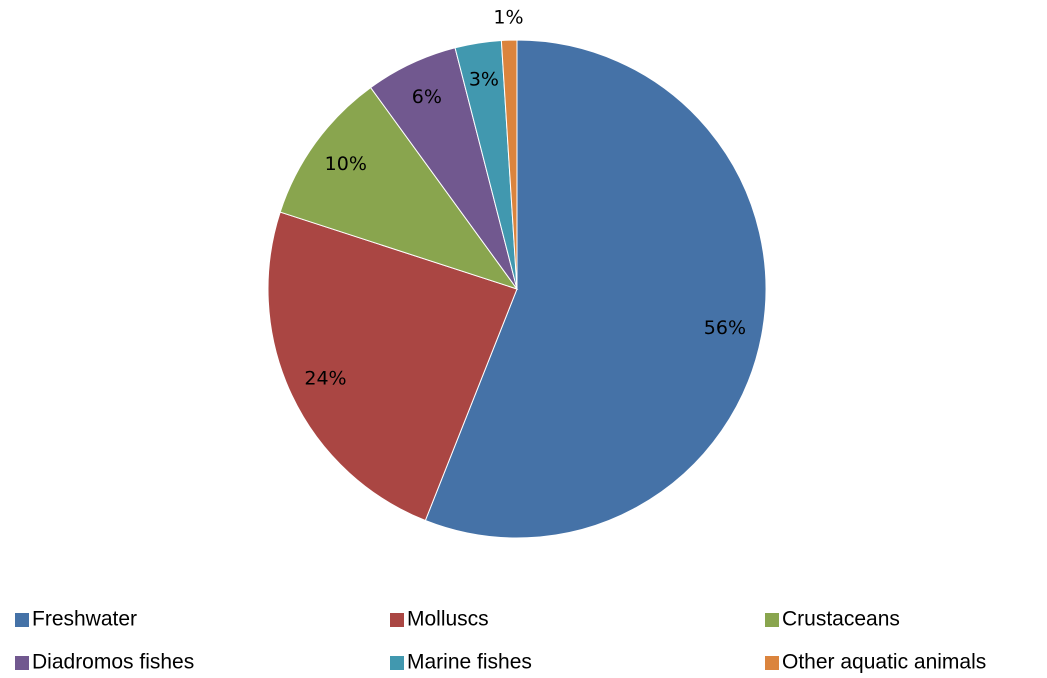 This screenshot has height=678, width=1047. Describe the element at coordinates (484, 79) in the screenshot. I see `data-label: 3%` at that location.